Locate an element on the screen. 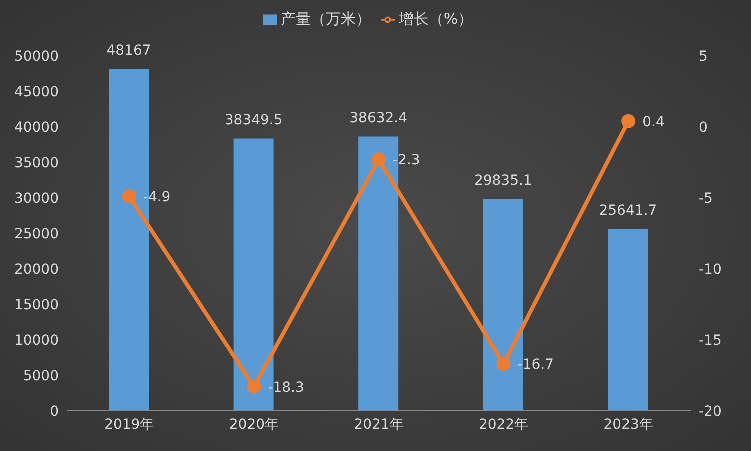 The width and height of the screenshot is (751, 451). y-tick-label: 5000 is located at coordinates (41, 376).